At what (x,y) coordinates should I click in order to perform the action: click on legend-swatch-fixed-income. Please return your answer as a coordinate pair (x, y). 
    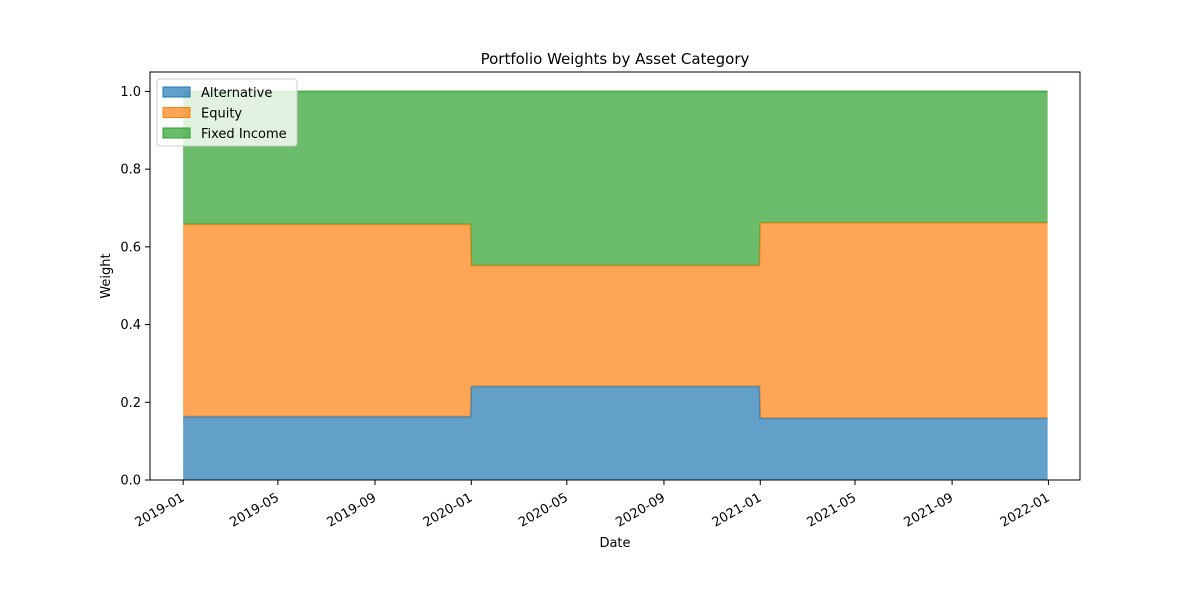
    Looking at the image, I should click on (176, 133).